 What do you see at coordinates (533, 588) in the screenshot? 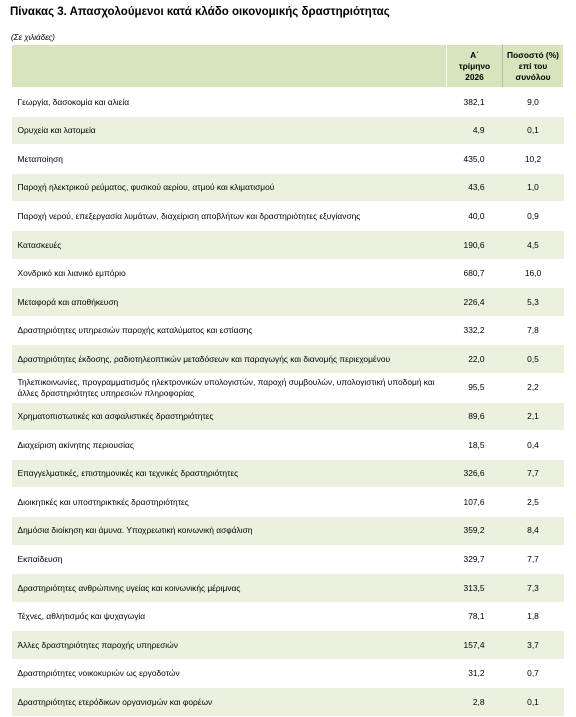
I see `share-cell: 7,3` at bounding box center [533, 588].